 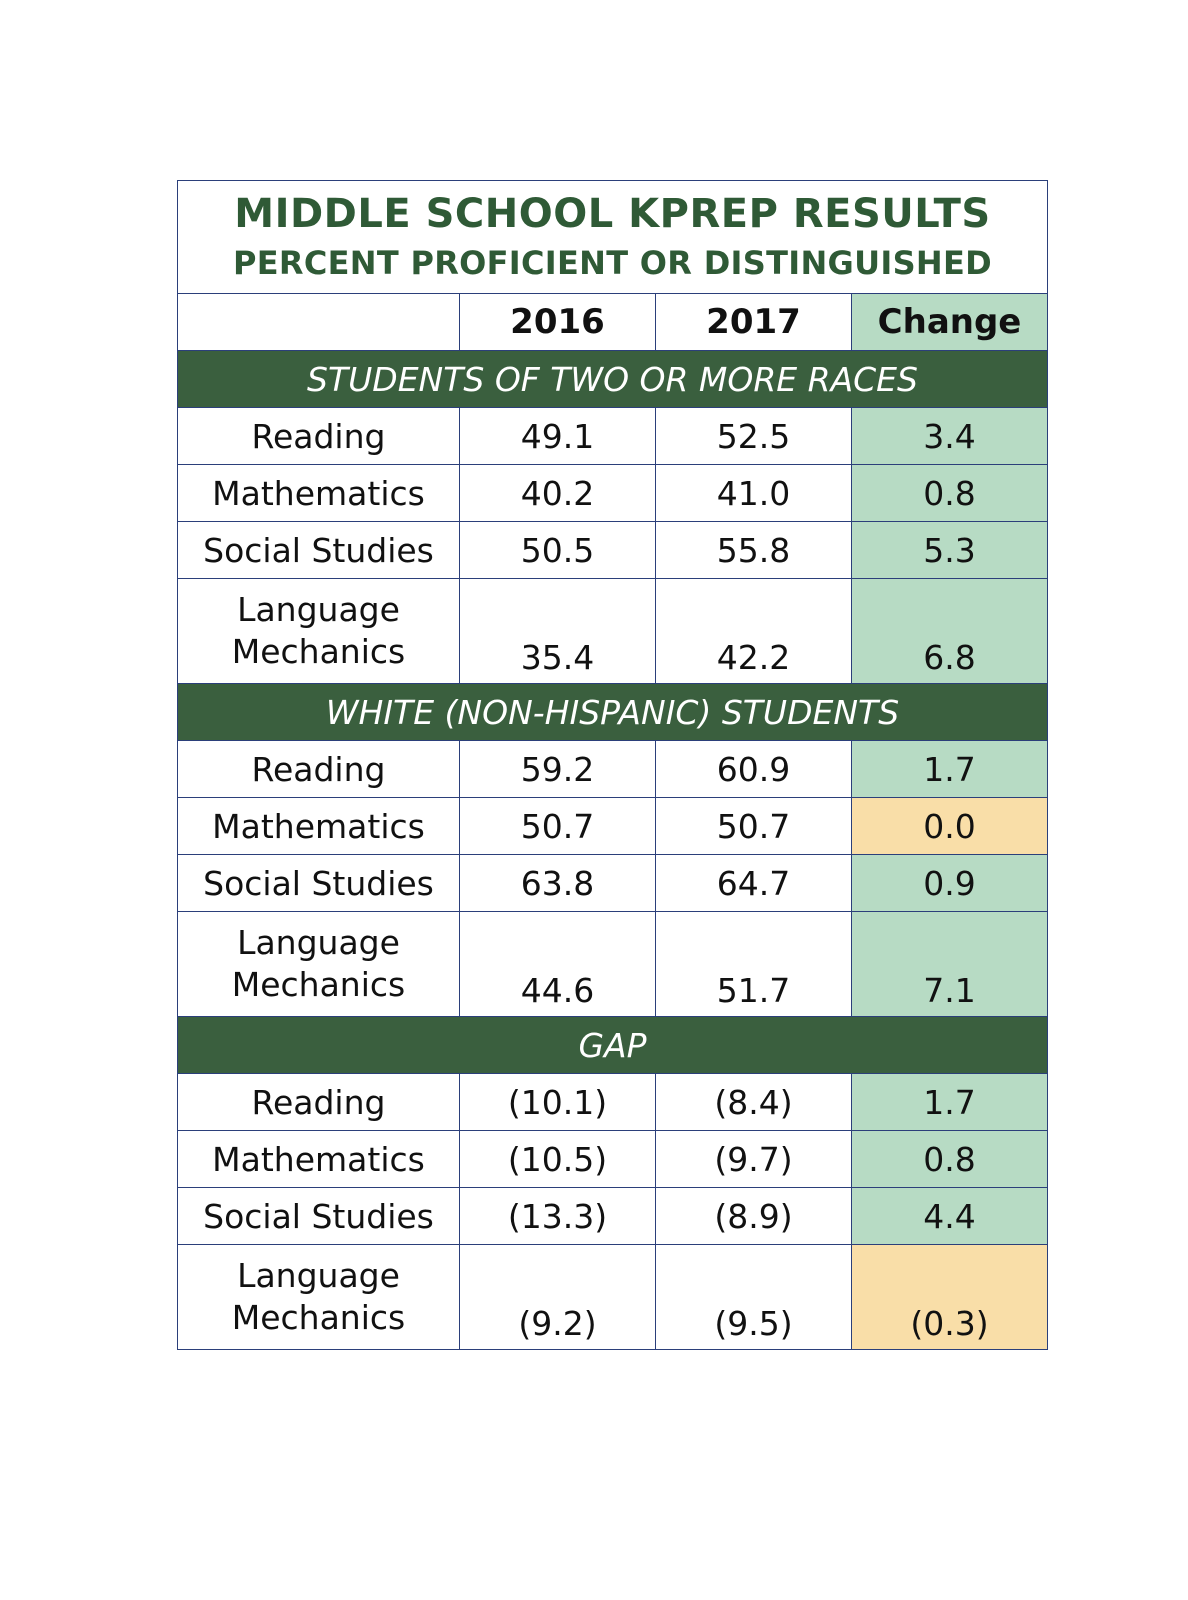 I want to click on change-cell: (0.3), so click(x=949, y=1297).